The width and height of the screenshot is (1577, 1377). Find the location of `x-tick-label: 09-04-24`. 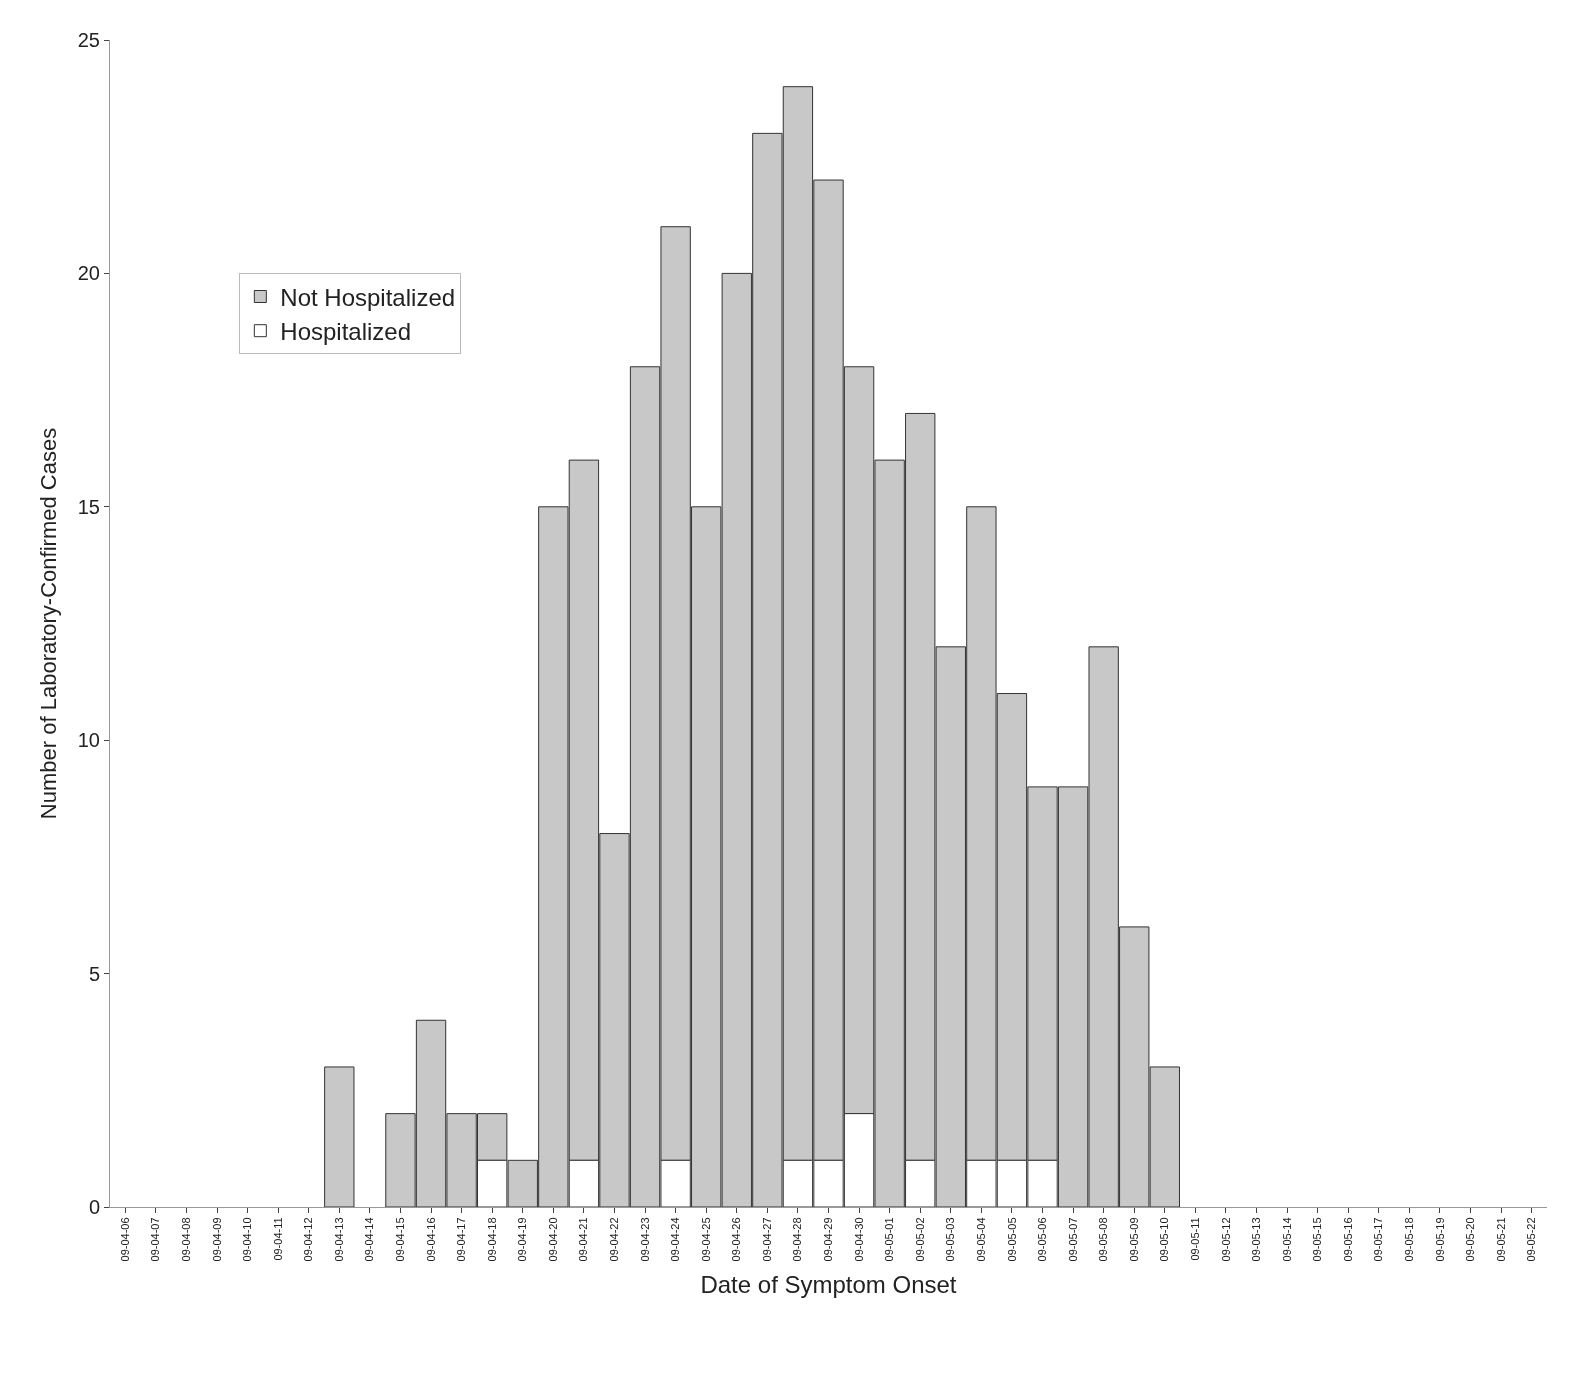

x-tick-label: 09-04-24 is located at coordinates (675, 1239).